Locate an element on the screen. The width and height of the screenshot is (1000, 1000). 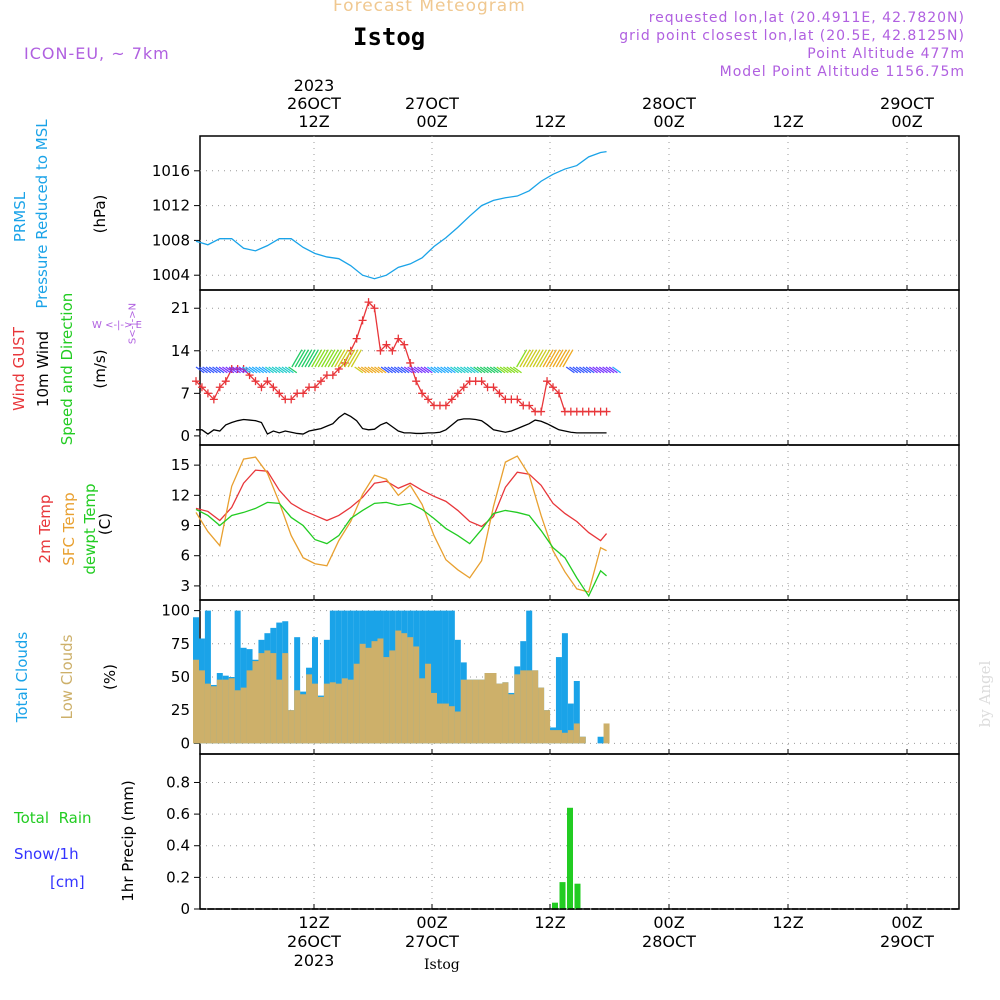
y-tick-label: 1004 is located at coordinates (171, 275).